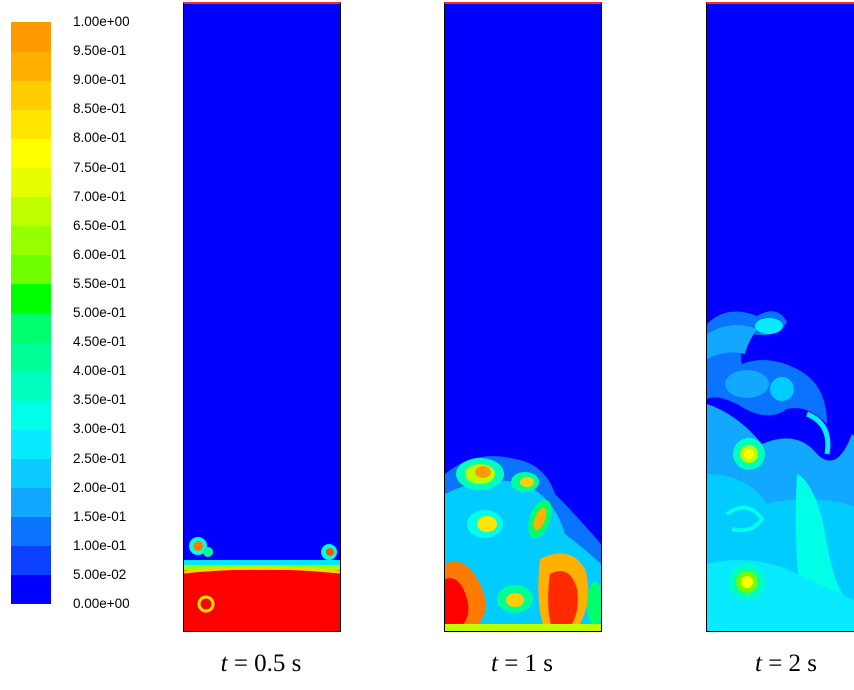 The image size is (854, 690). I want to click on legend-tick-label: 6.50e-01, so click(100, 225).